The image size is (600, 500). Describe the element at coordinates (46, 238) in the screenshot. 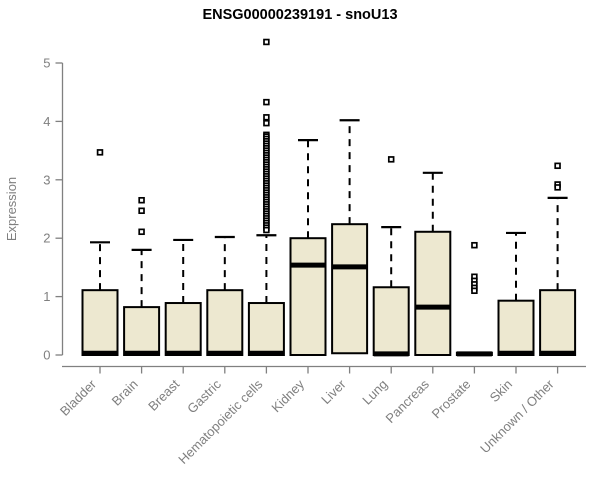

I see `y-tick-label: 2` at that location.